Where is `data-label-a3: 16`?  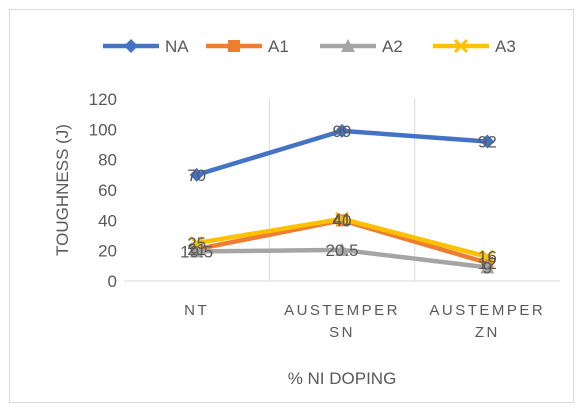
data-label-a3: 16 is located at coordinates (487, 257).